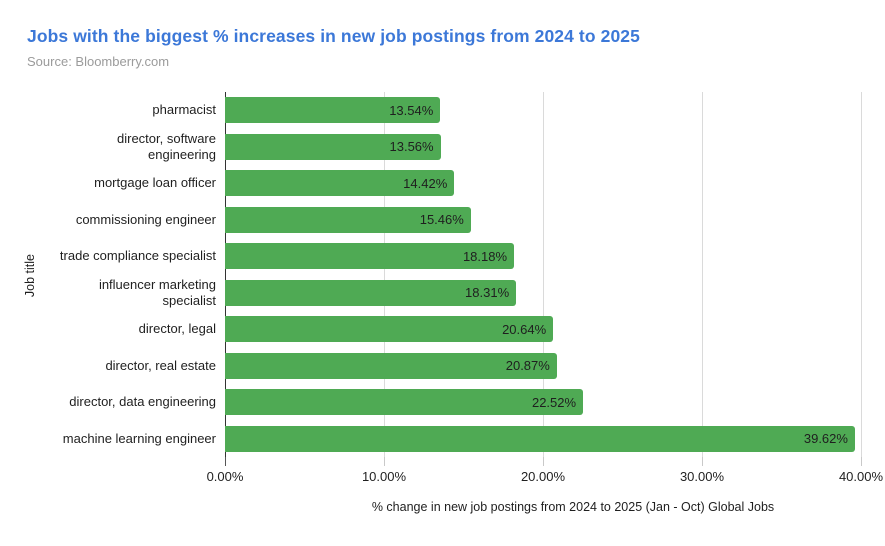  What do you see at coordinates (404, 402) in the screenshot?
I see `bar: 22.52%` at bounding box center [404, 402].